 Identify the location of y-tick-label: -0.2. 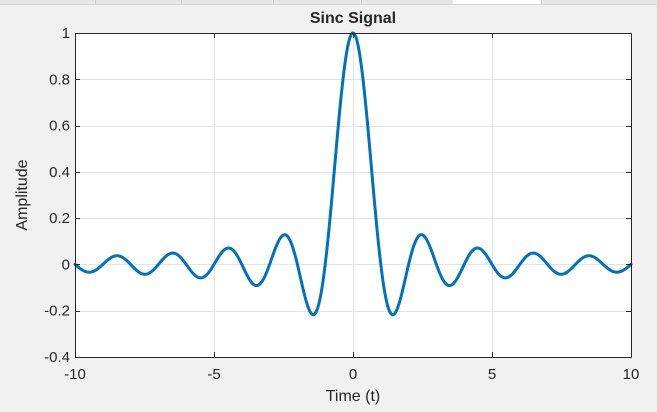
(57, 311).